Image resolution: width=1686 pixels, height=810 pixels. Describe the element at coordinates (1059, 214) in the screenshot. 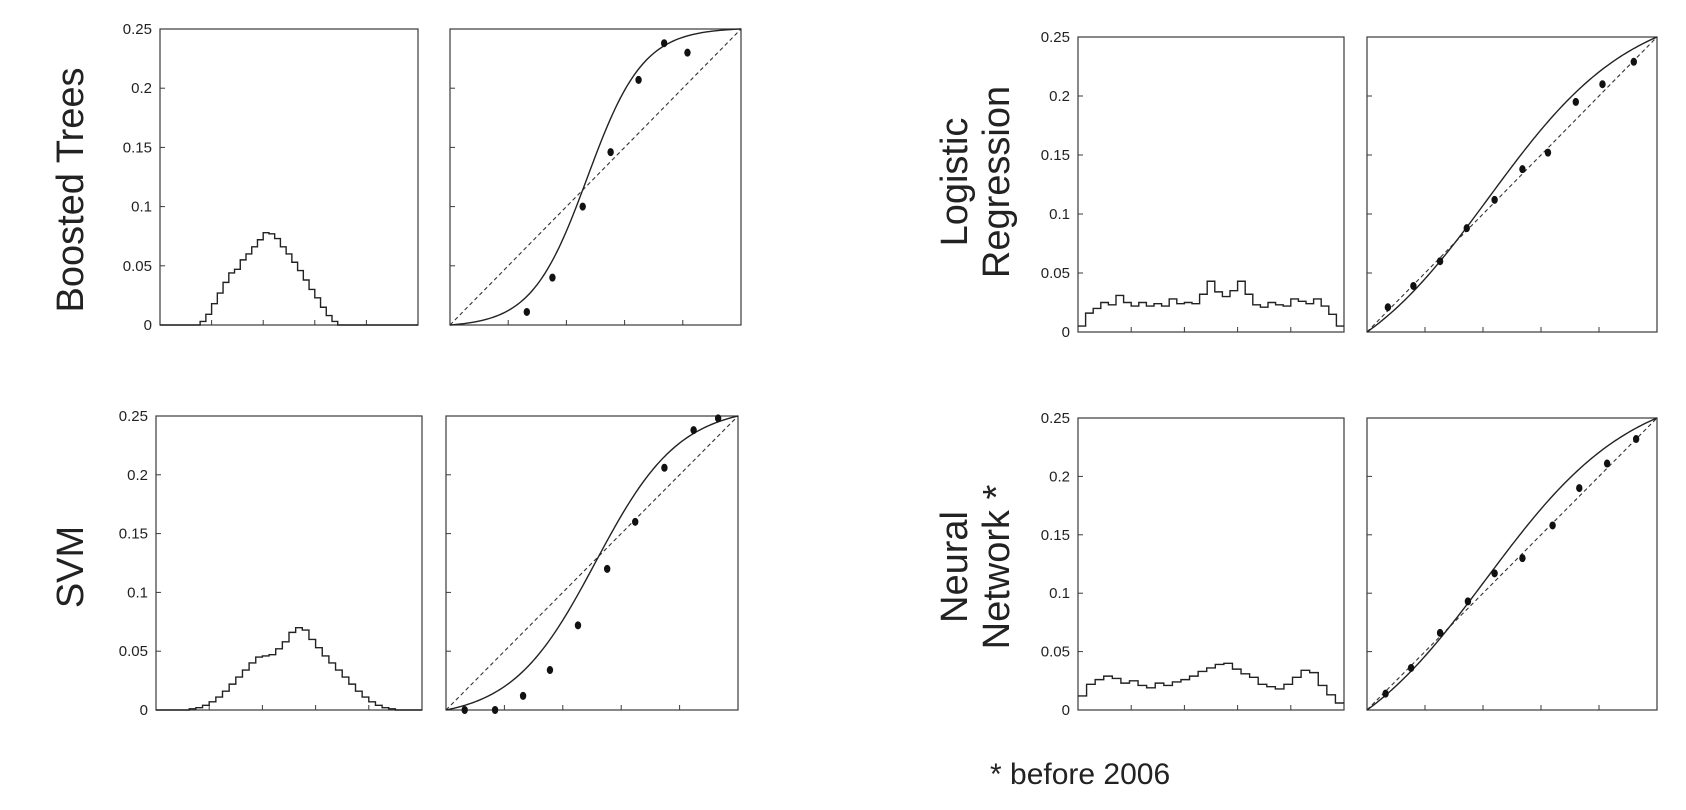

I see `model-3-histogram-ytick-label: 0.1` at that location.